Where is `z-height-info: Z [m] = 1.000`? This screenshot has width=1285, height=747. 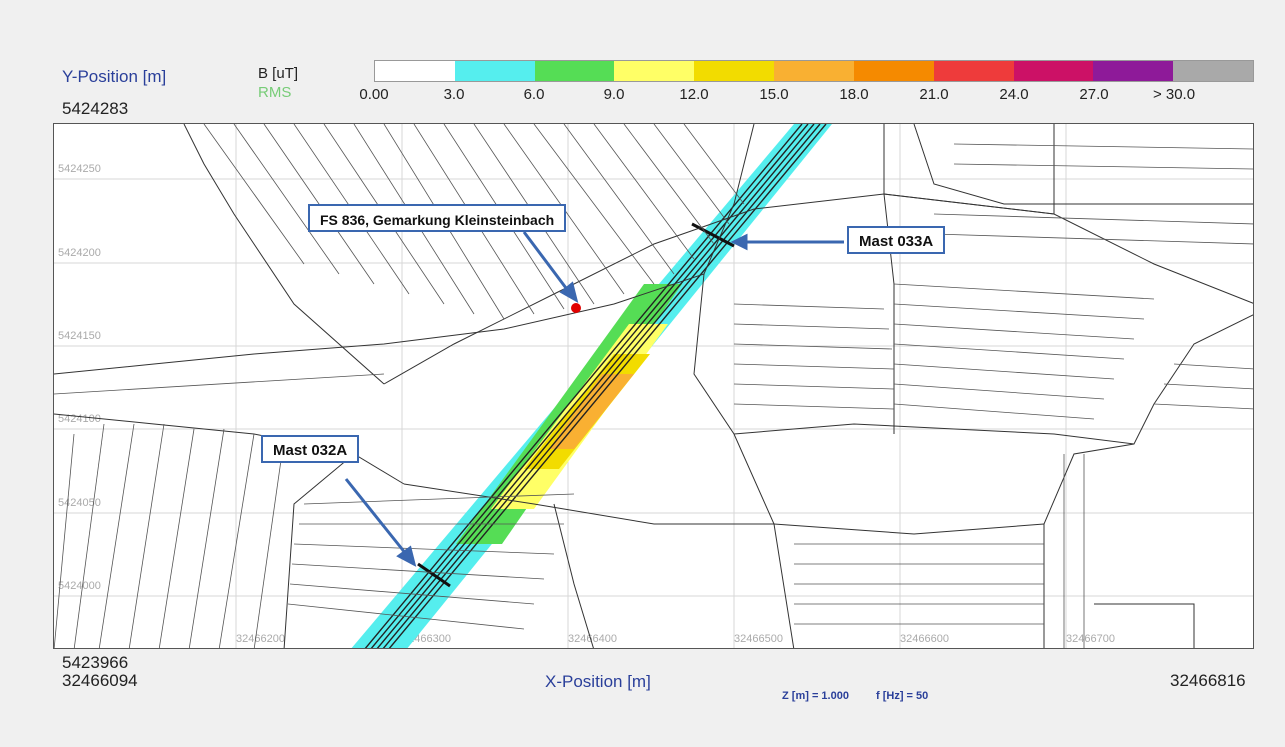
z-height-info: Z [m] = 1.000 is located at coordinates (815, 696).